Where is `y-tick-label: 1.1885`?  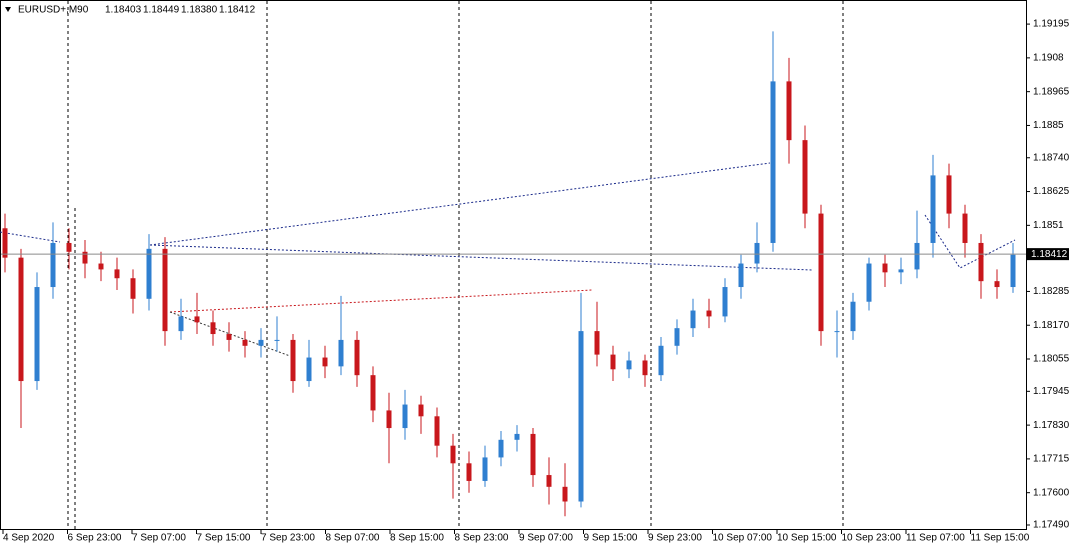
y-tick-label: 1.1885 is located at coordinates (1048, 125).